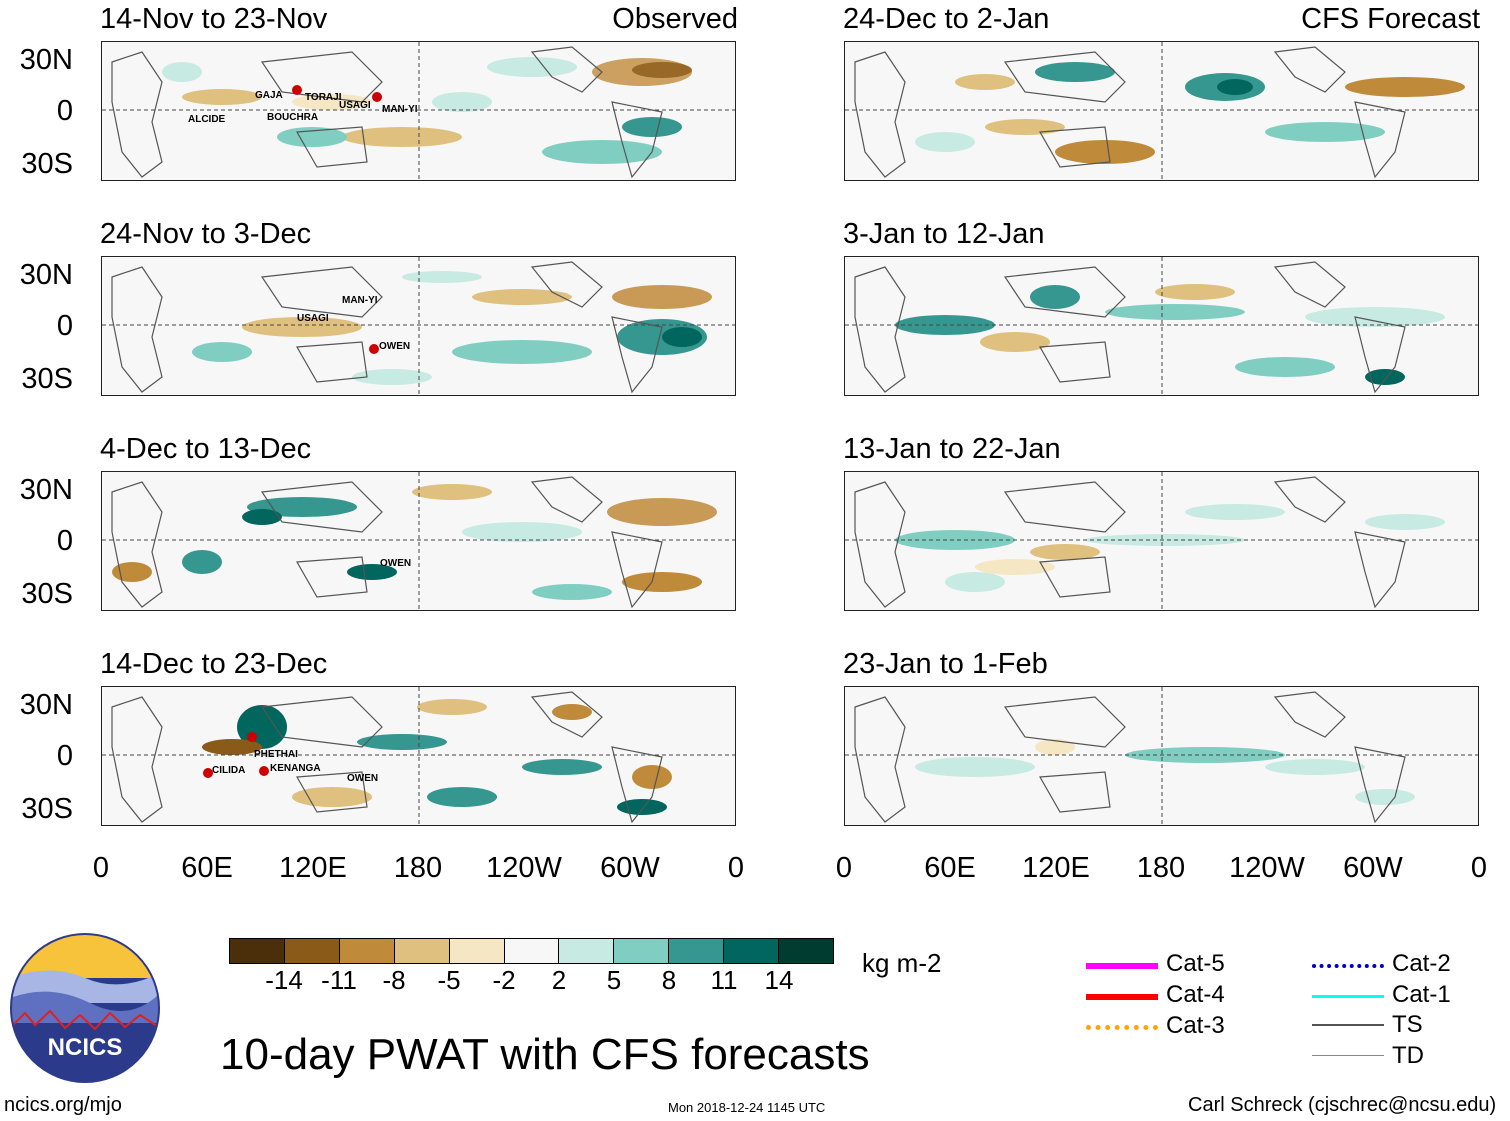  What do you see at coordinates (1421, 994) in the screenshot?
I see `legend-label: Cat-1` at bounding box center [1421, 994].